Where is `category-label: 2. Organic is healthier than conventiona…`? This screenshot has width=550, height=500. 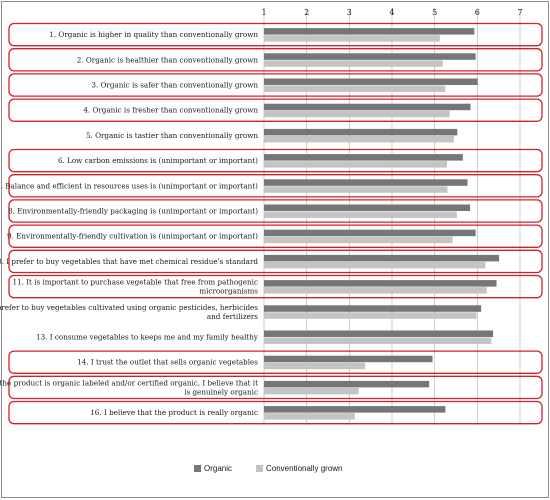 category-label: 2. Organic is healthier than conventiona… is located at coordinates (168, 59).